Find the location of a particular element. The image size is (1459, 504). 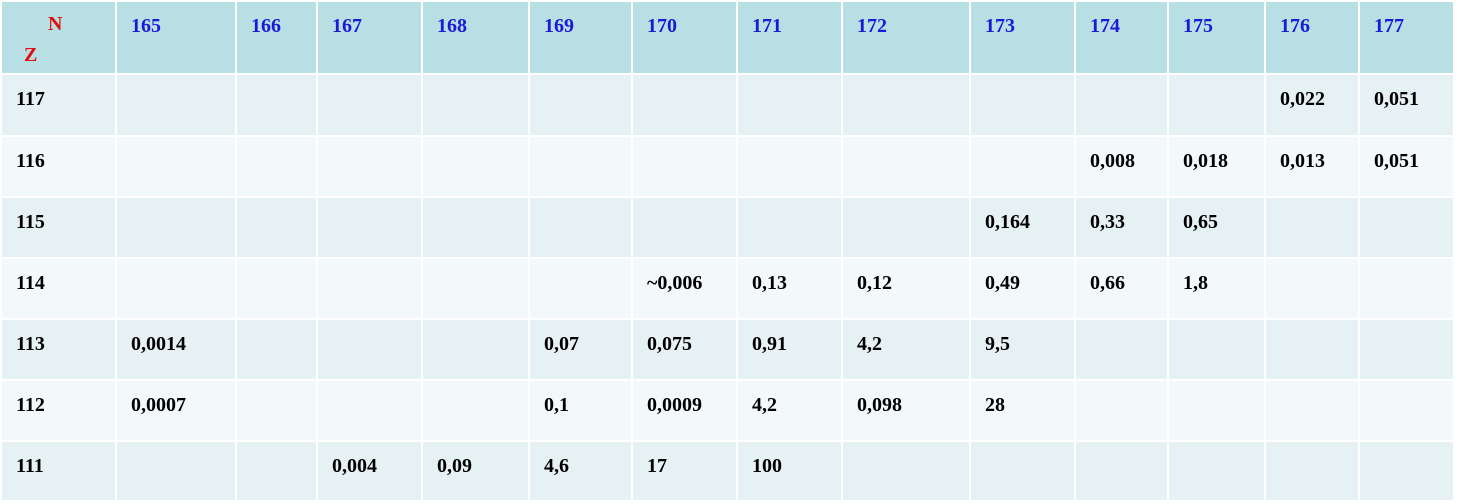

table-cell: 0,07 is located at coordinates (580, 349).